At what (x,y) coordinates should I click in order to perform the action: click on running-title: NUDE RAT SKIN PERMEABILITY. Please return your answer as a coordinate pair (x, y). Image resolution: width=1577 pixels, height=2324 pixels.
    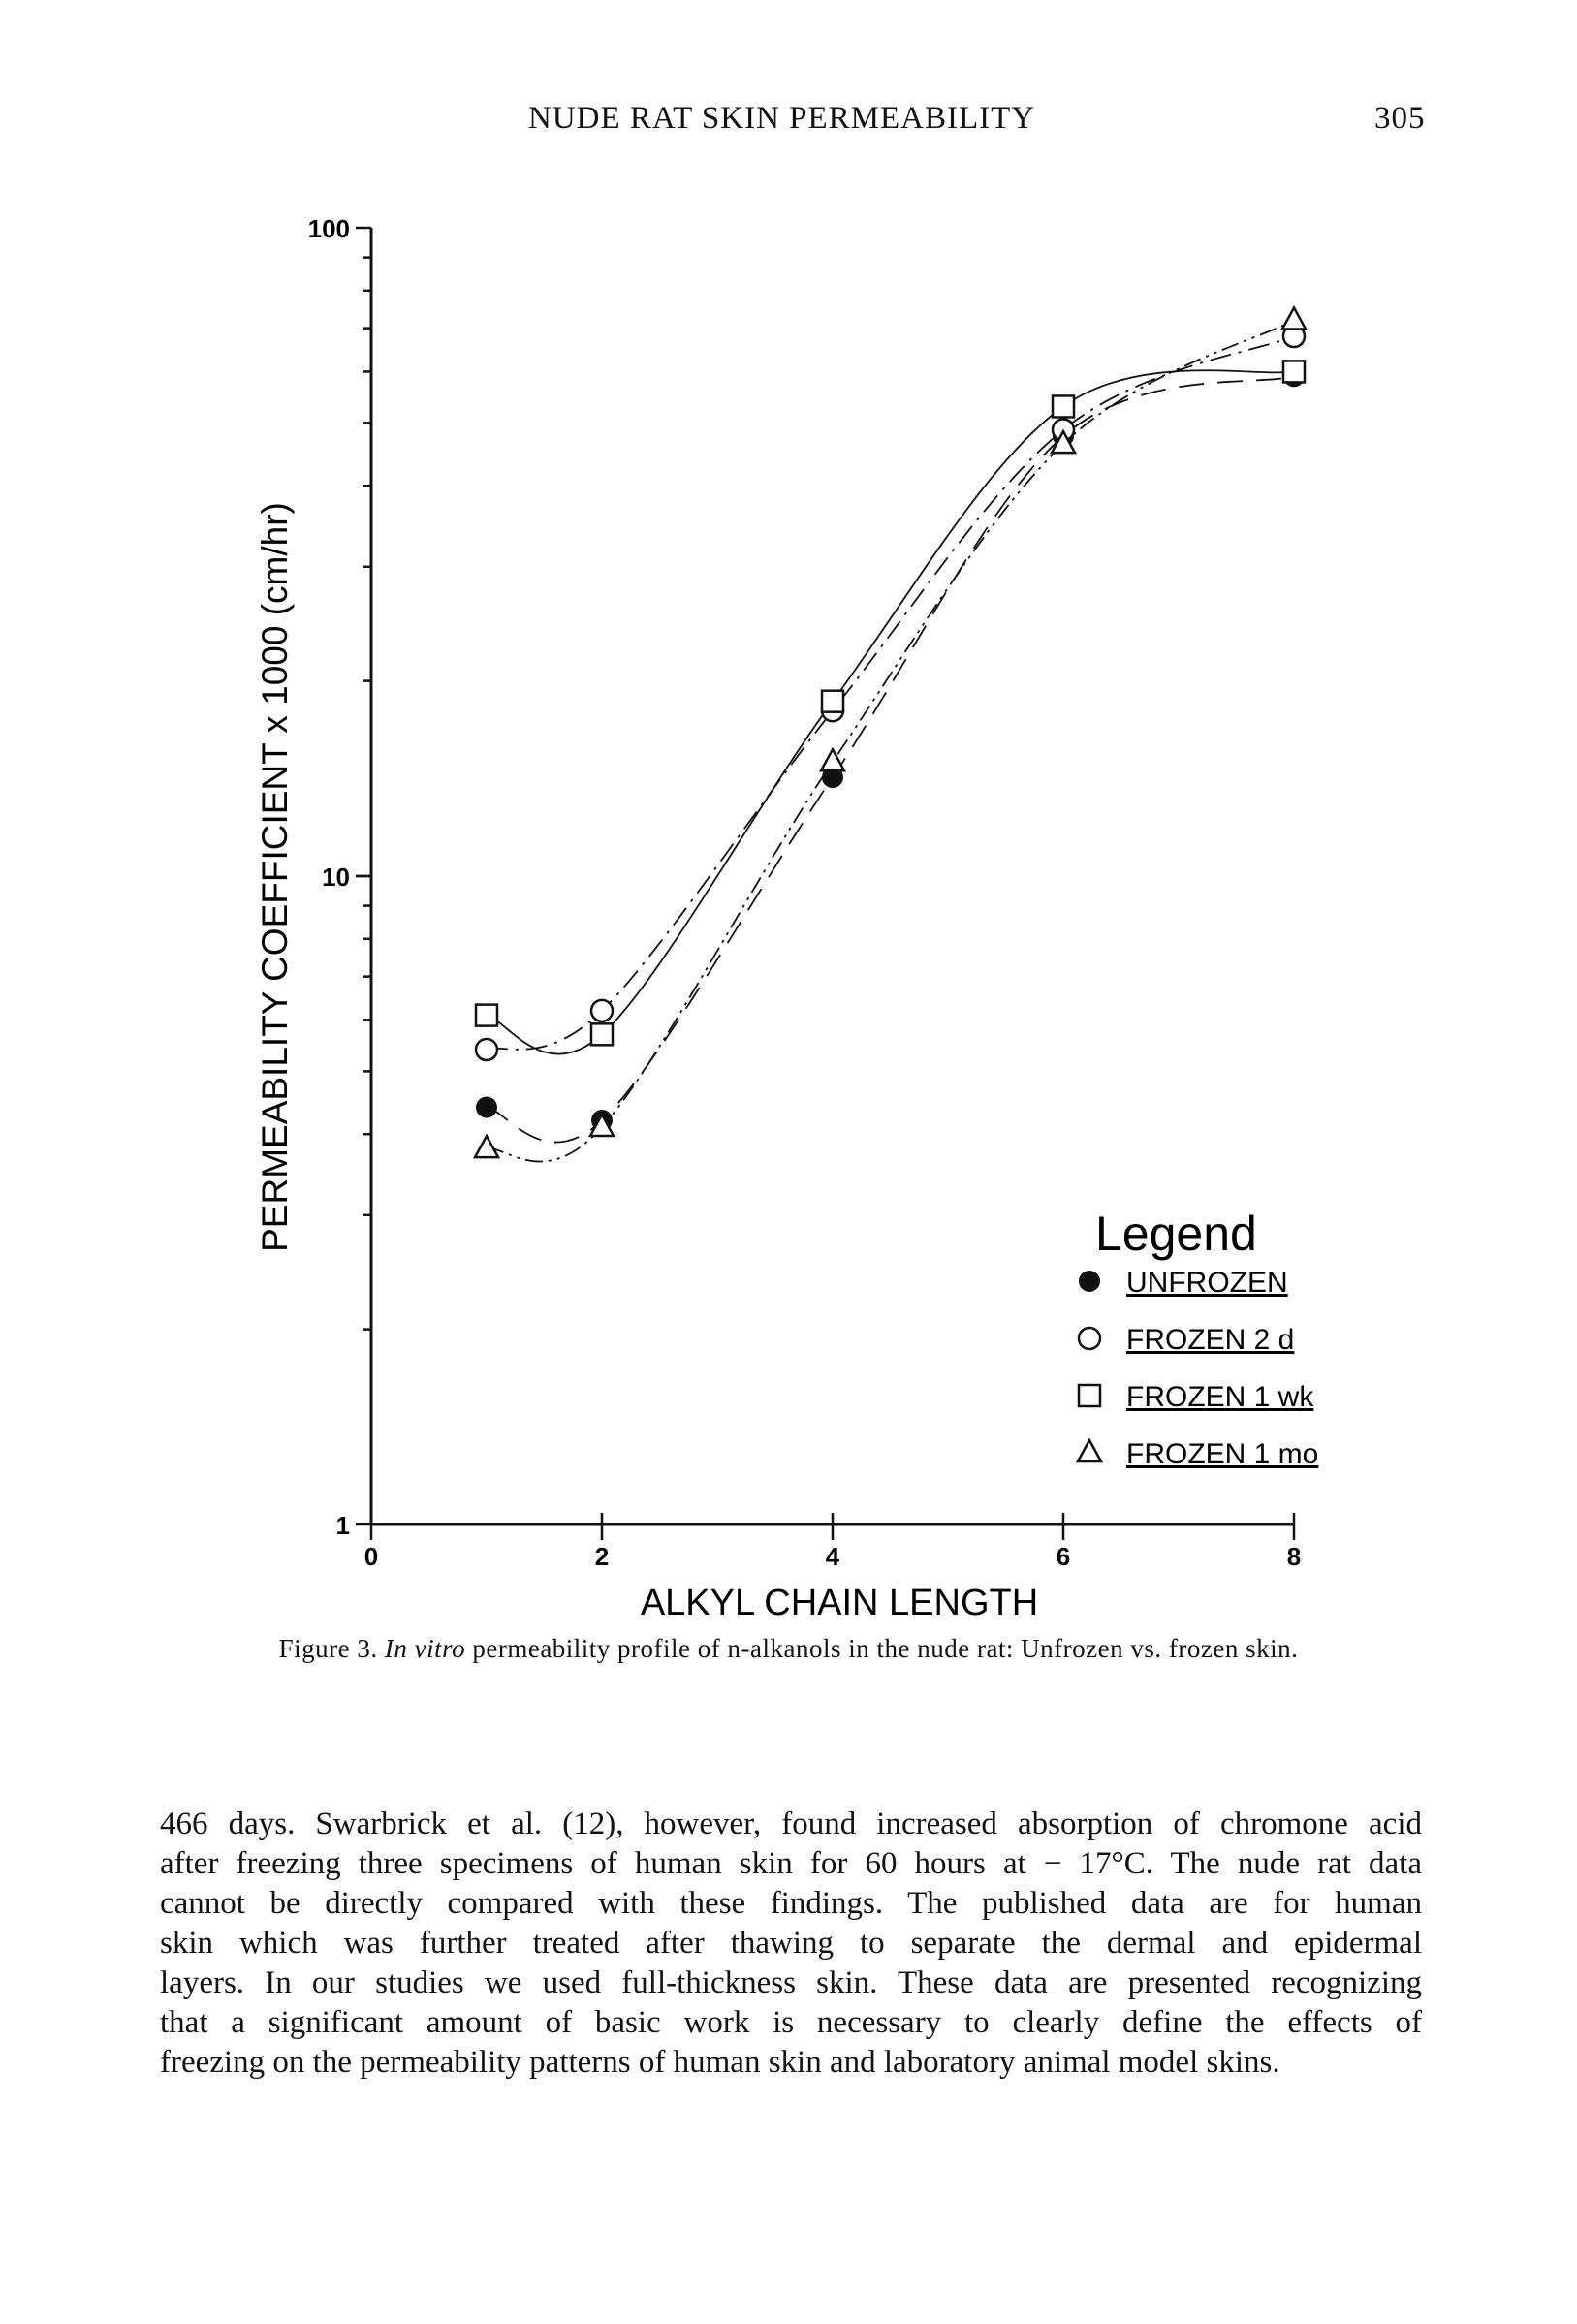
    Looking at the image, I should click on (782, 119).